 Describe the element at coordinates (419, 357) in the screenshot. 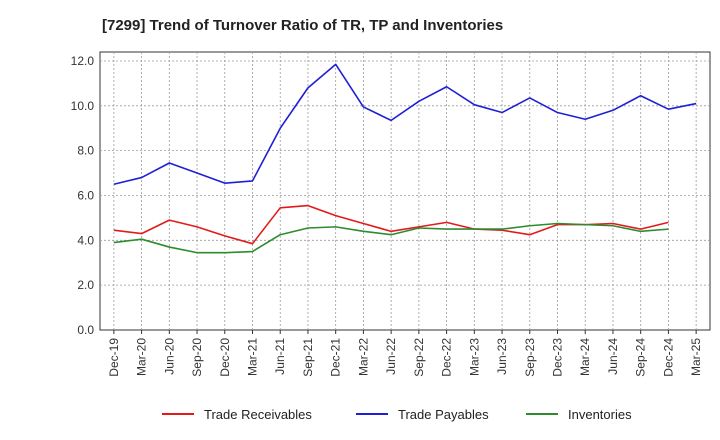

I see `x-tick-label: Sep-22` at that location.